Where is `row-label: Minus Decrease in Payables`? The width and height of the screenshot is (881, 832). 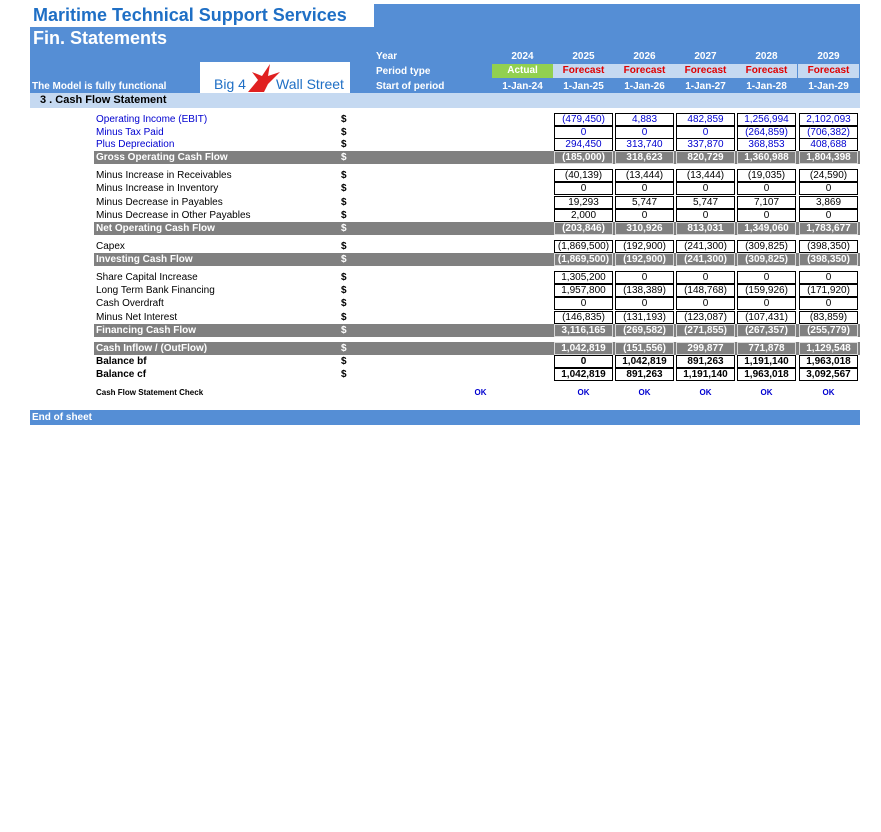 row-label: Minus Decrease in Payables is located at coordinates (159, 202).